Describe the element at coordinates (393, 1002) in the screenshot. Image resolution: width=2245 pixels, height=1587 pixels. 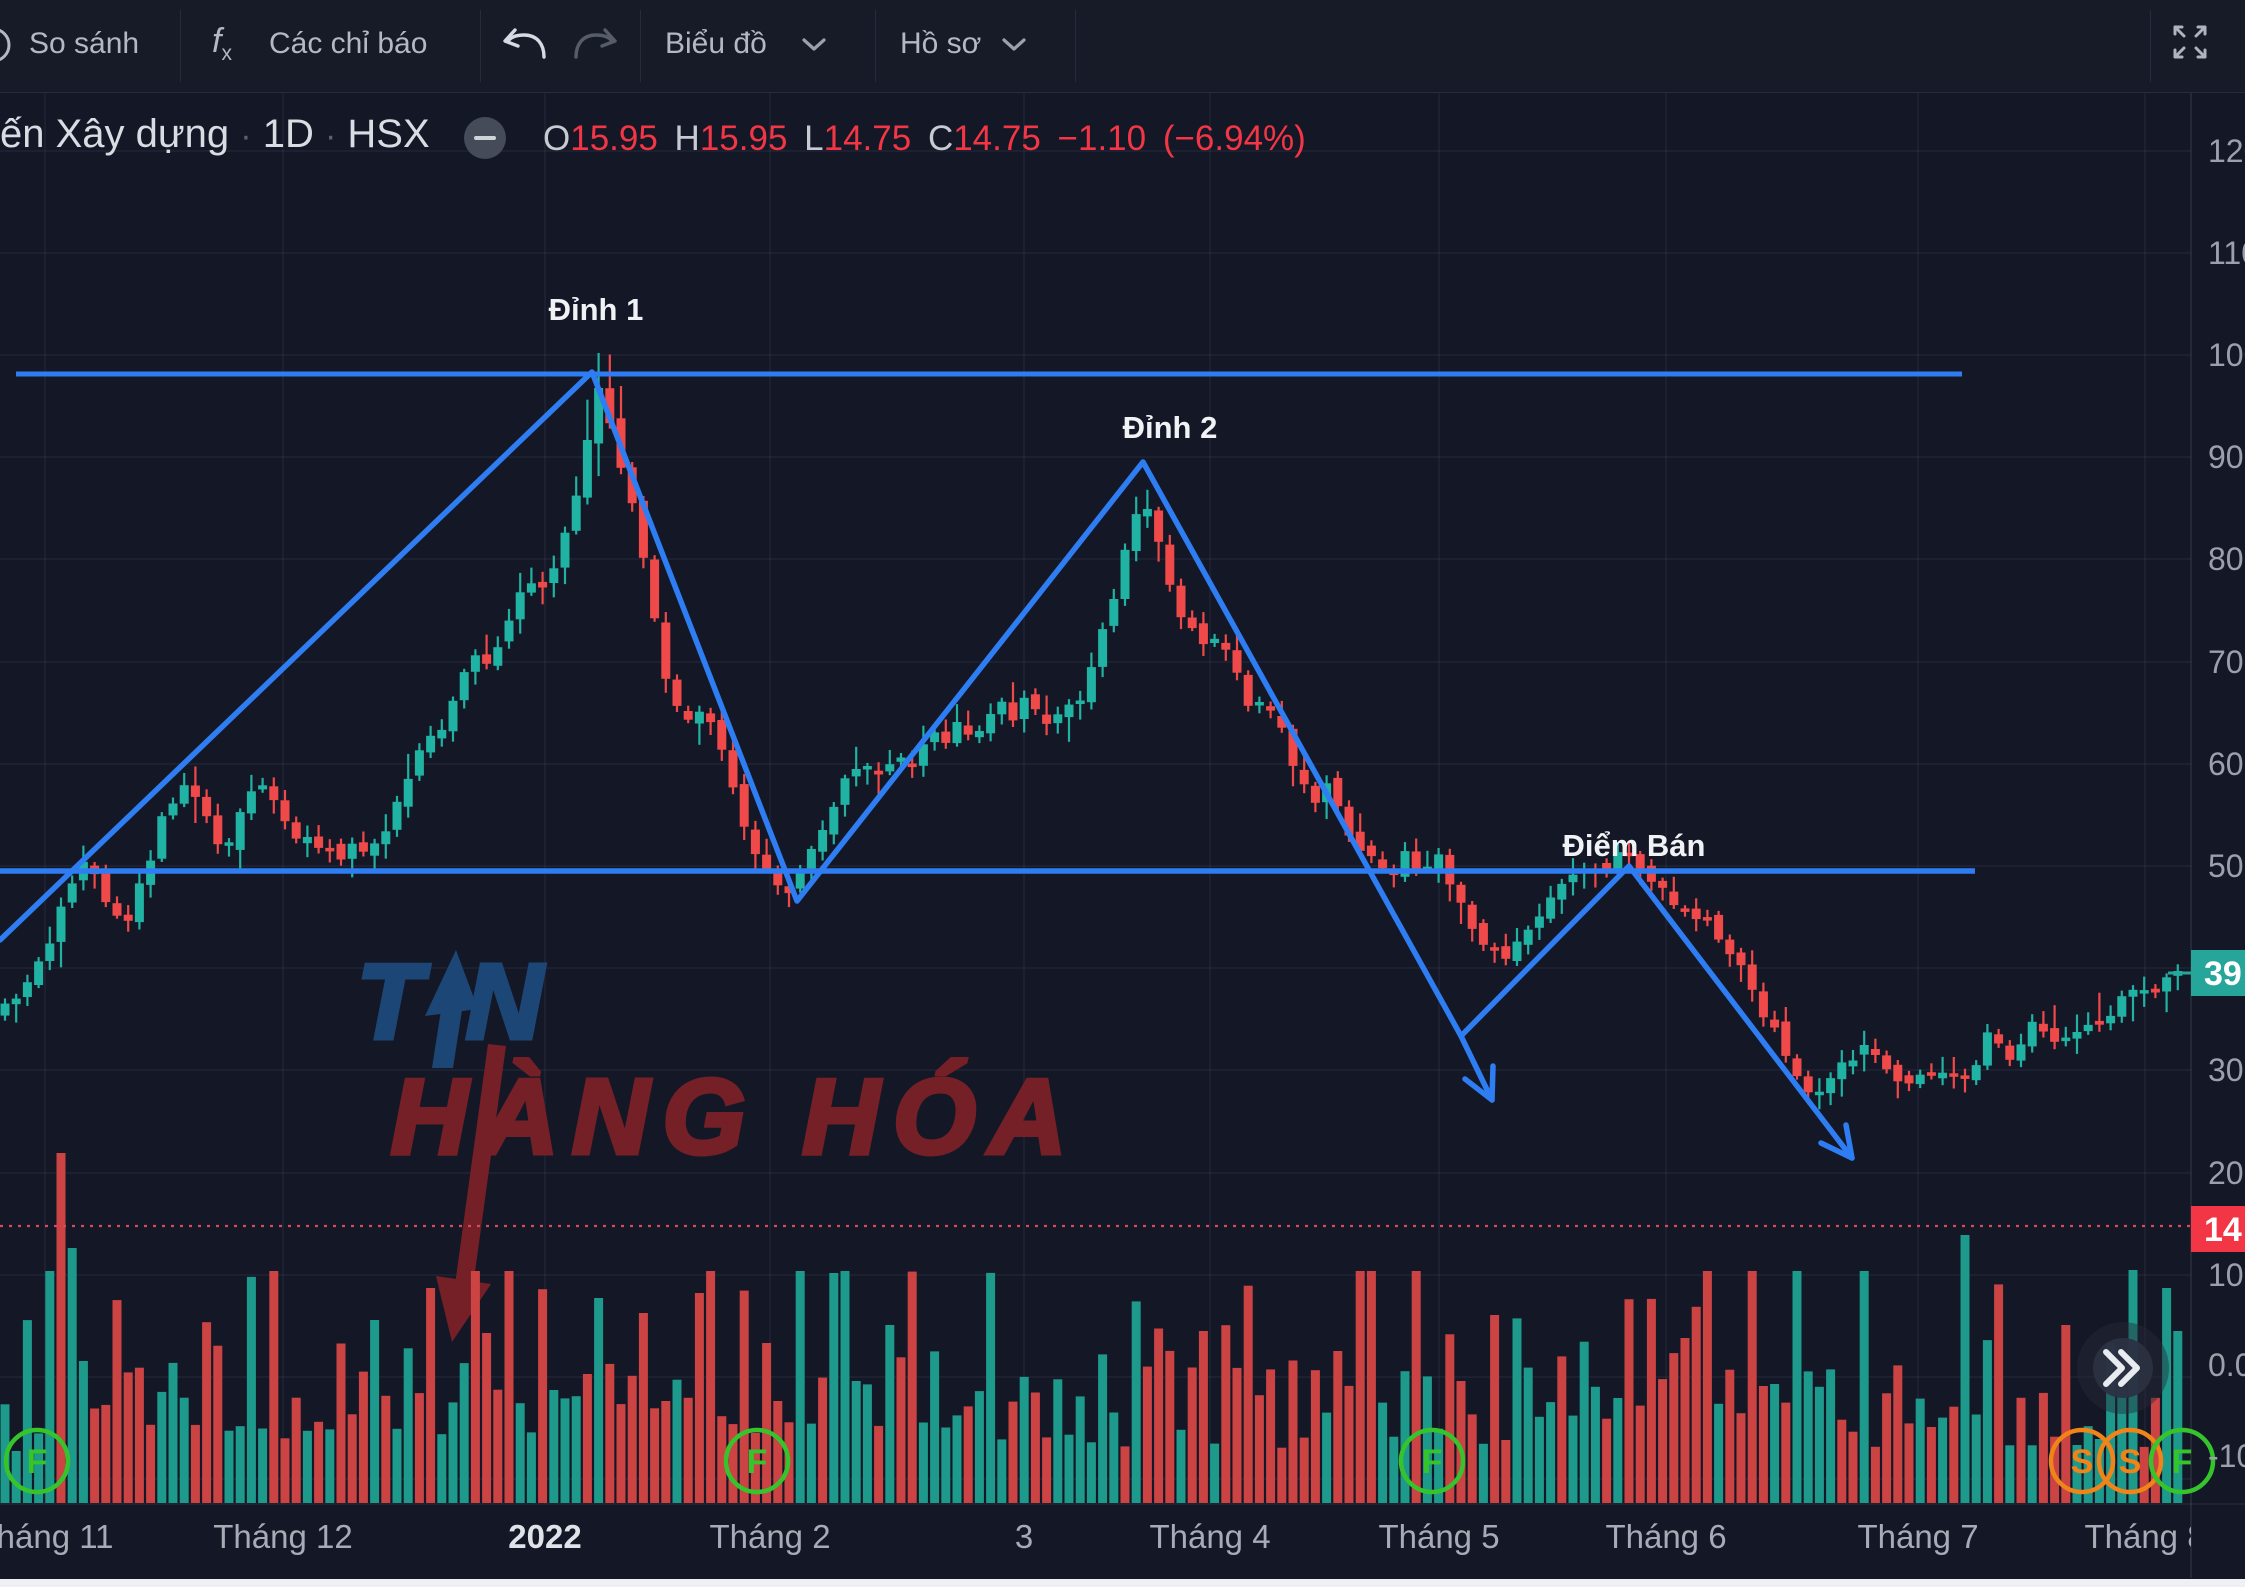
I see `svg-text: T` at that location.